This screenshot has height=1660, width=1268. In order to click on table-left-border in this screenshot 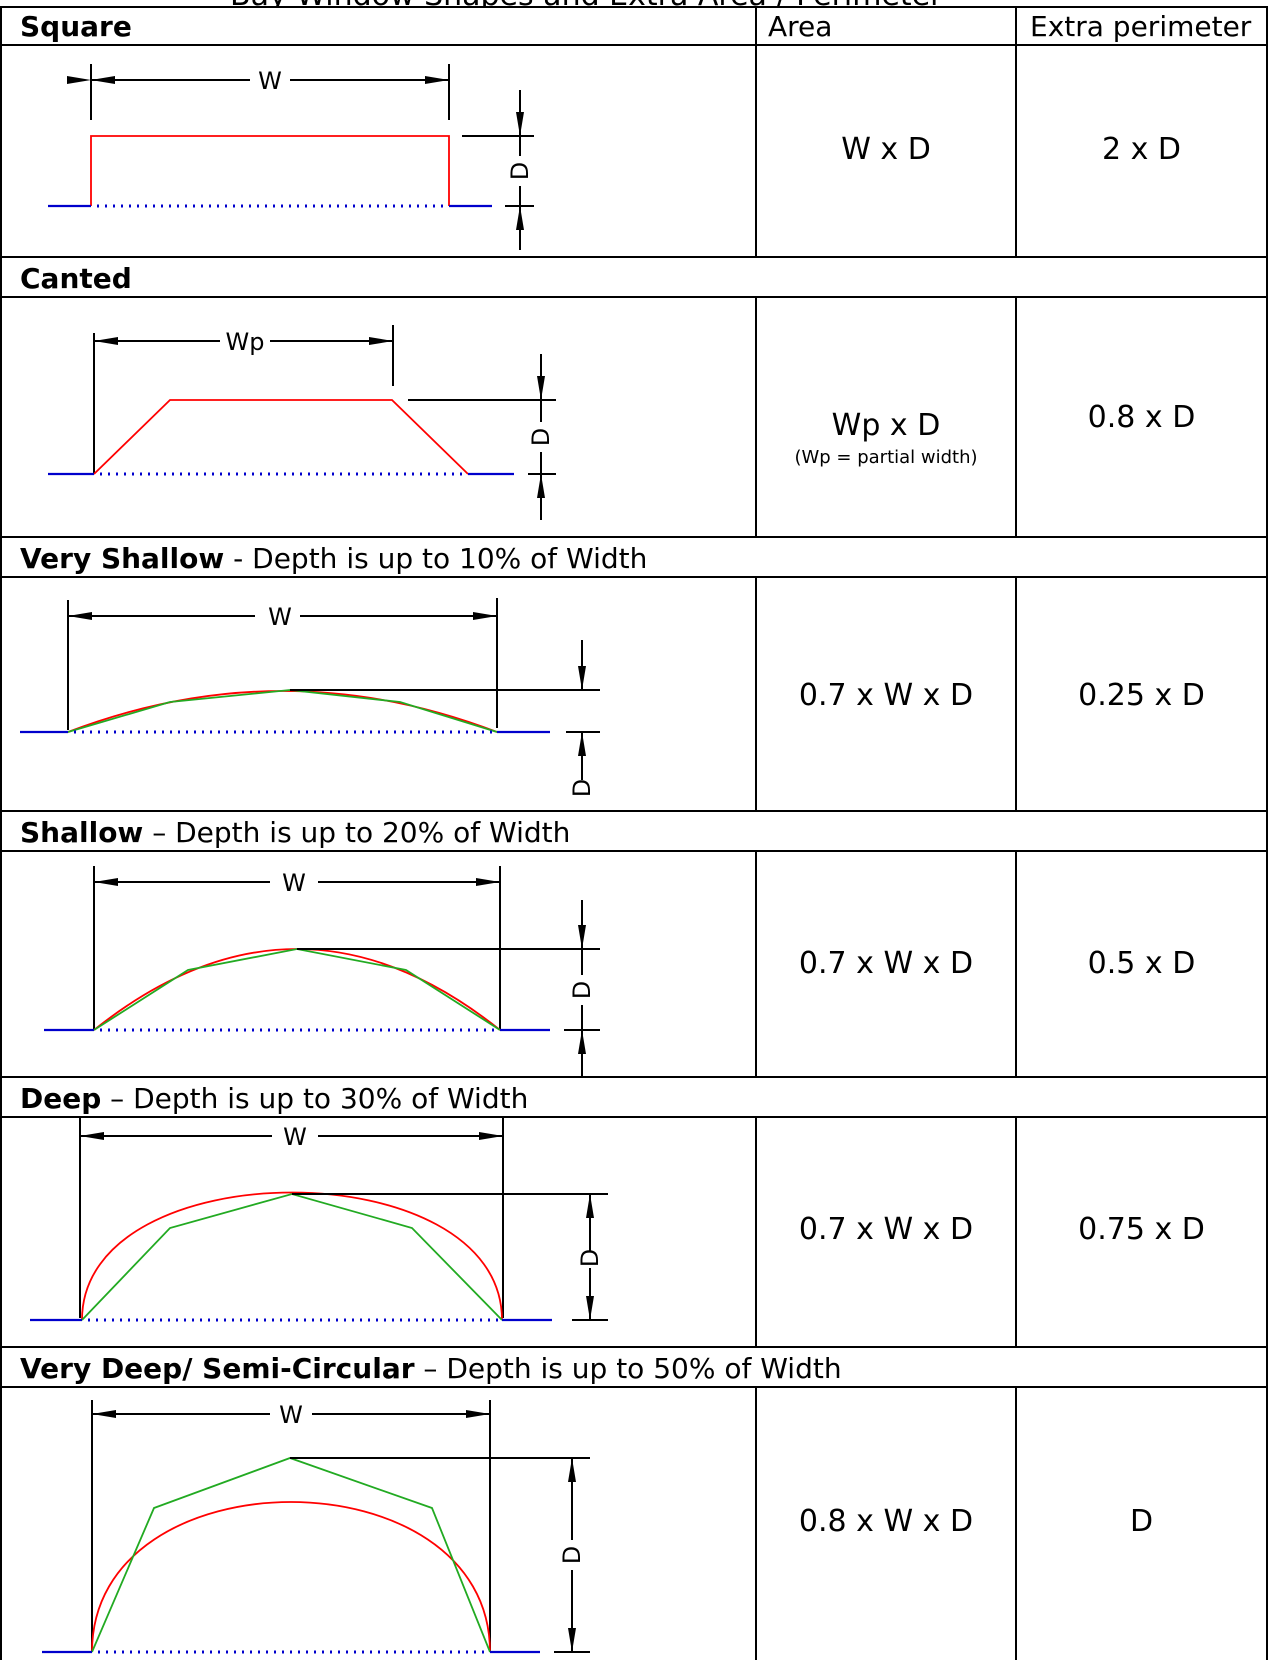, I will do `click(1, 833)`.